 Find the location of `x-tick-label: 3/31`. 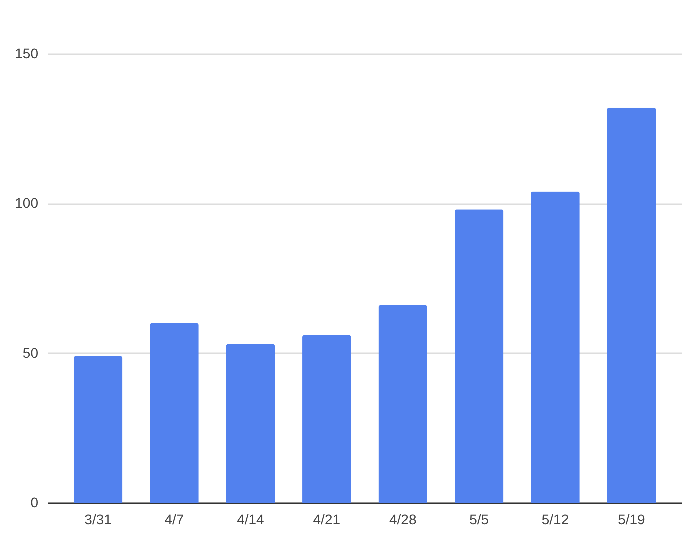

x-tick-label: 3/31 is located at coordinates (98, 520).